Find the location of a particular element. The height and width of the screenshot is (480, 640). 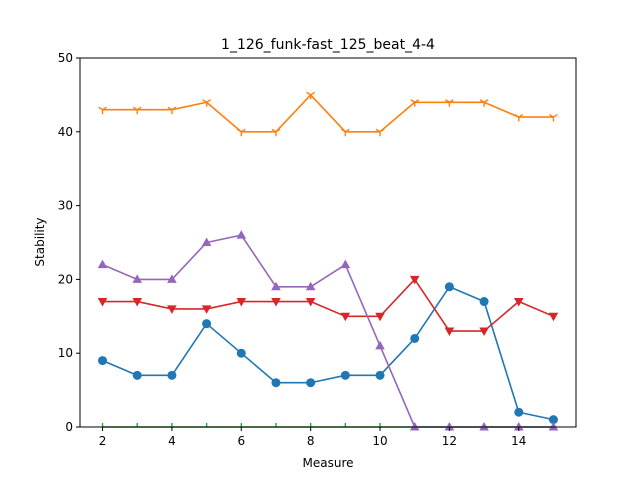

series-1-line is located at coordinates (328, 113).